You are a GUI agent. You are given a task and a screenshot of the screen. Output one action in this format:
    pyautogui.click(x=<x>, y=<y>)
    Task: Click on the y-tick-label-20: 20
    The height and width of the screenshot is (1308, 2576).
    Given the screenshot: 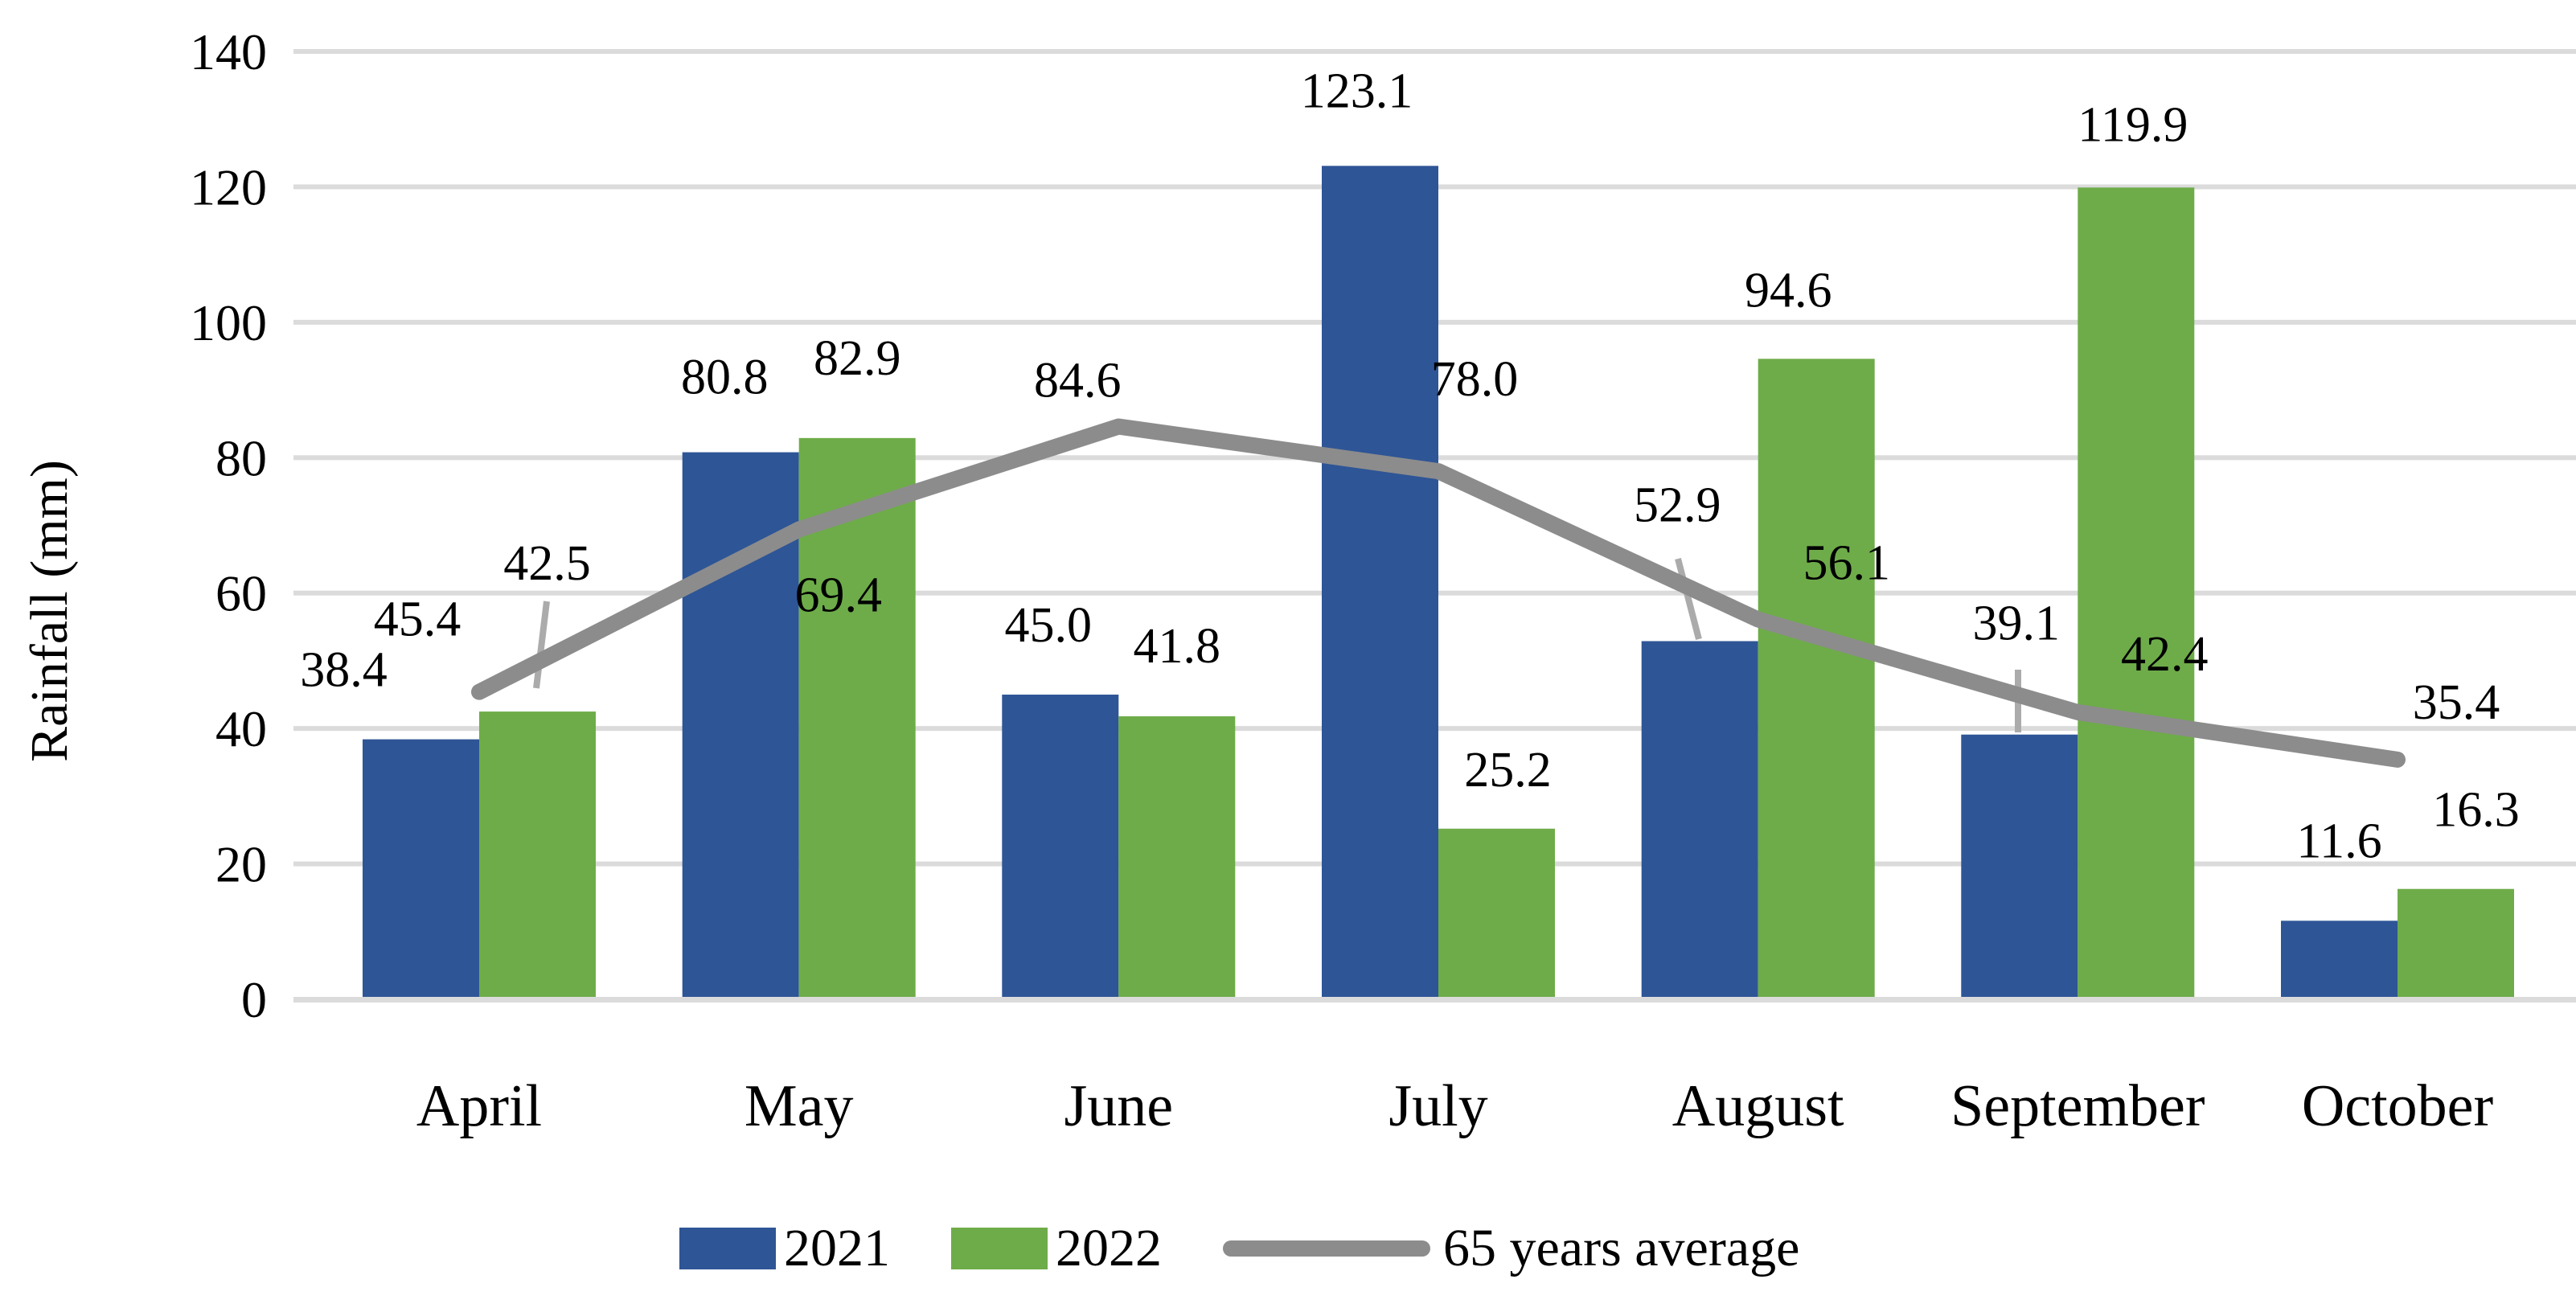 What is the action you would take?
    pyautogui.click(x=241, y=864)
    